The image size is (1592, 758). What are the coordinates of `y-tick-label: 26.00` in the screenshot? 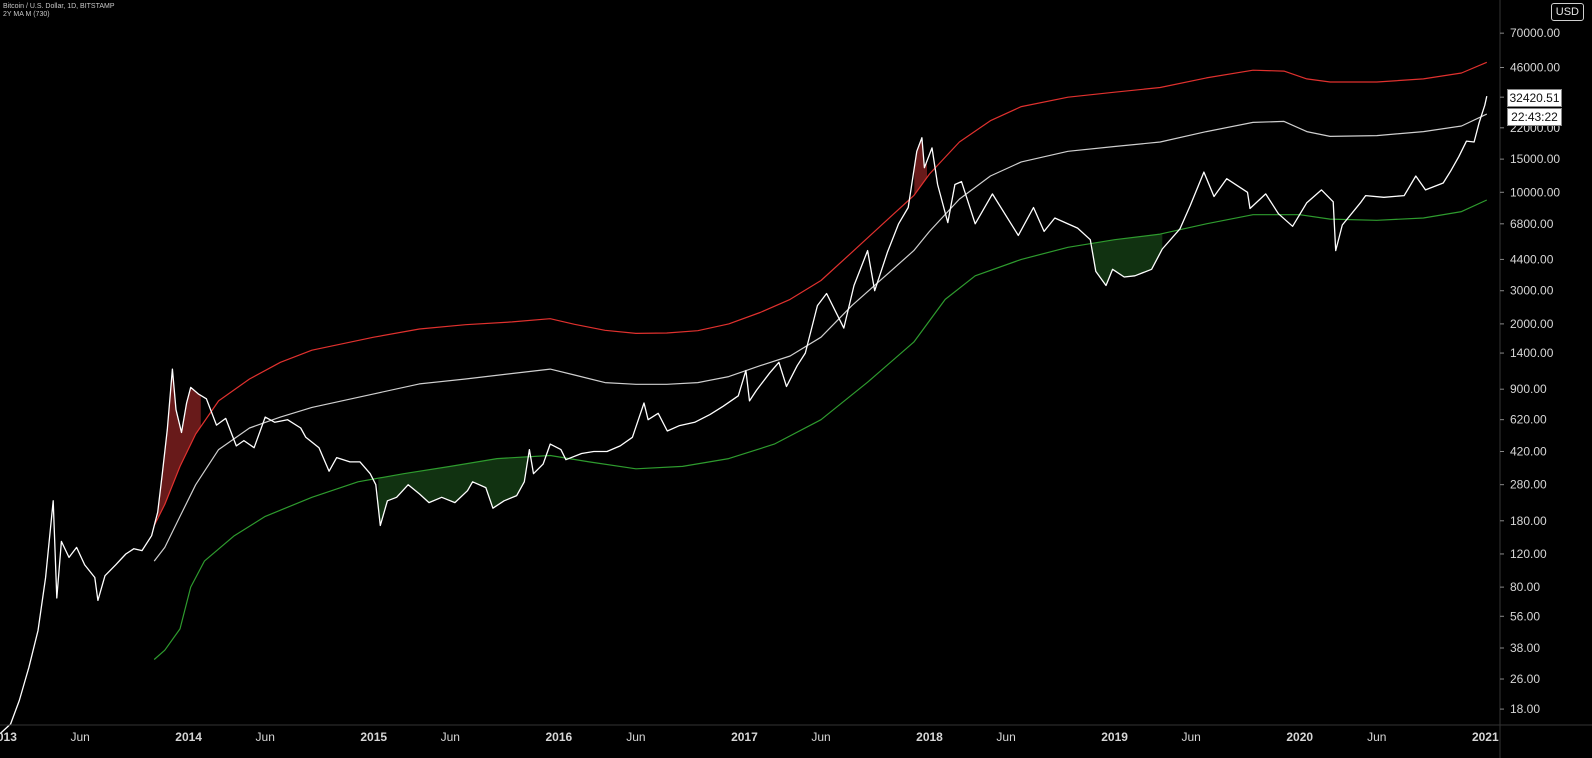 It's located at (1525, 679).